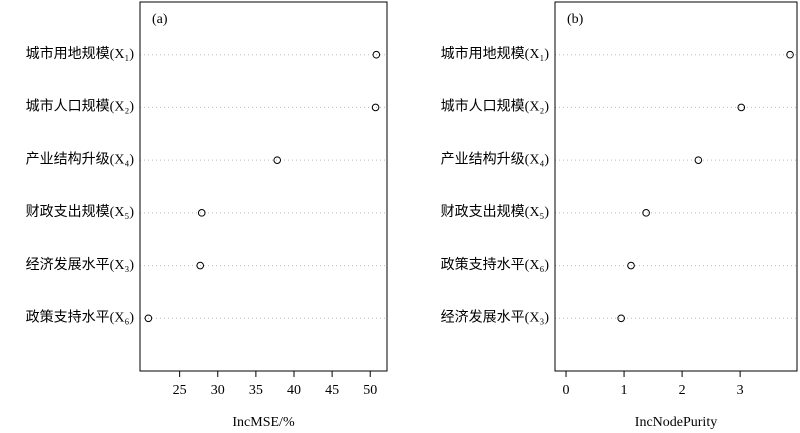 This screenshot has height=433, width=800. Describe the element at coordinates (218, 390) in the screenshot. I see `x-tick-label: 30` at that location.